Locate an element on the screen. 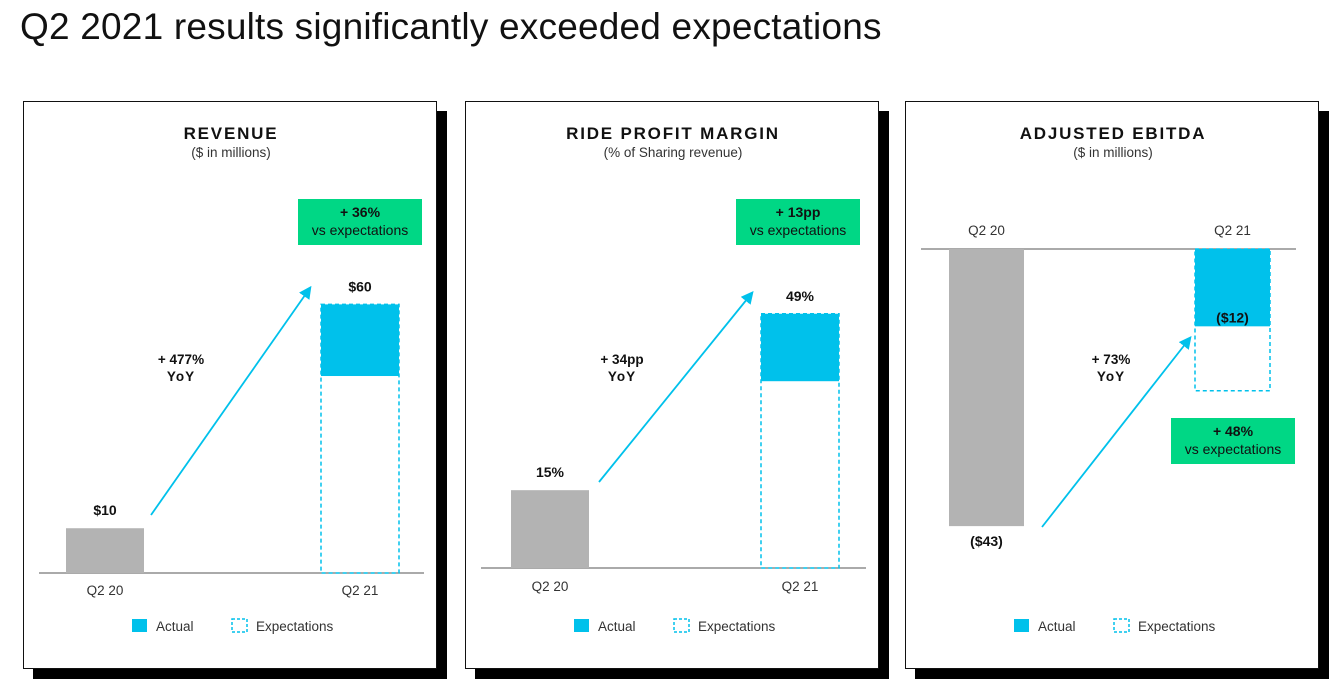  data-label-q2-21: 49% is located at coordinates (800, 296).